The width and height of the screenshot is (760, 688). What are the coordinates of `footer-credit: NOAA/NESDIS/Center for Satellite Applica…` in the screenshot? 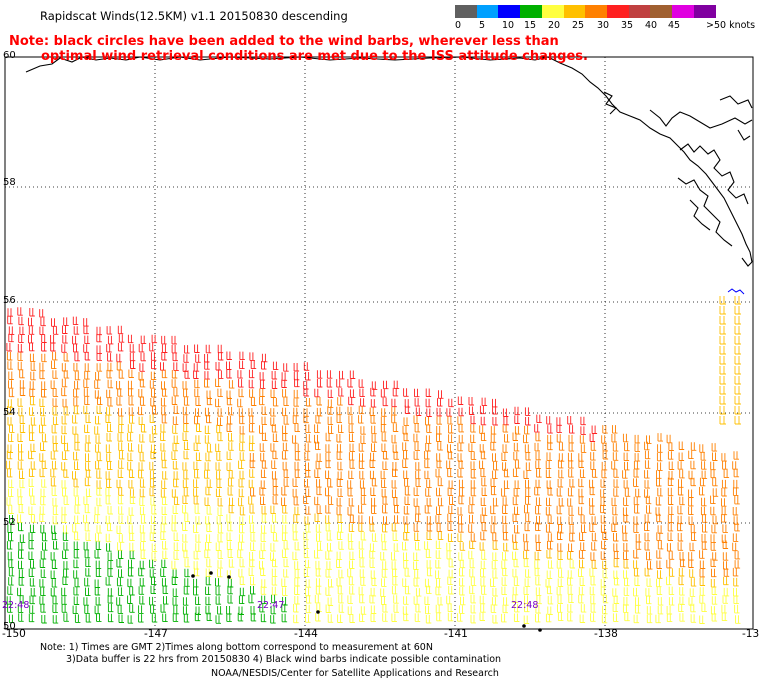 It's located at (355, 673).